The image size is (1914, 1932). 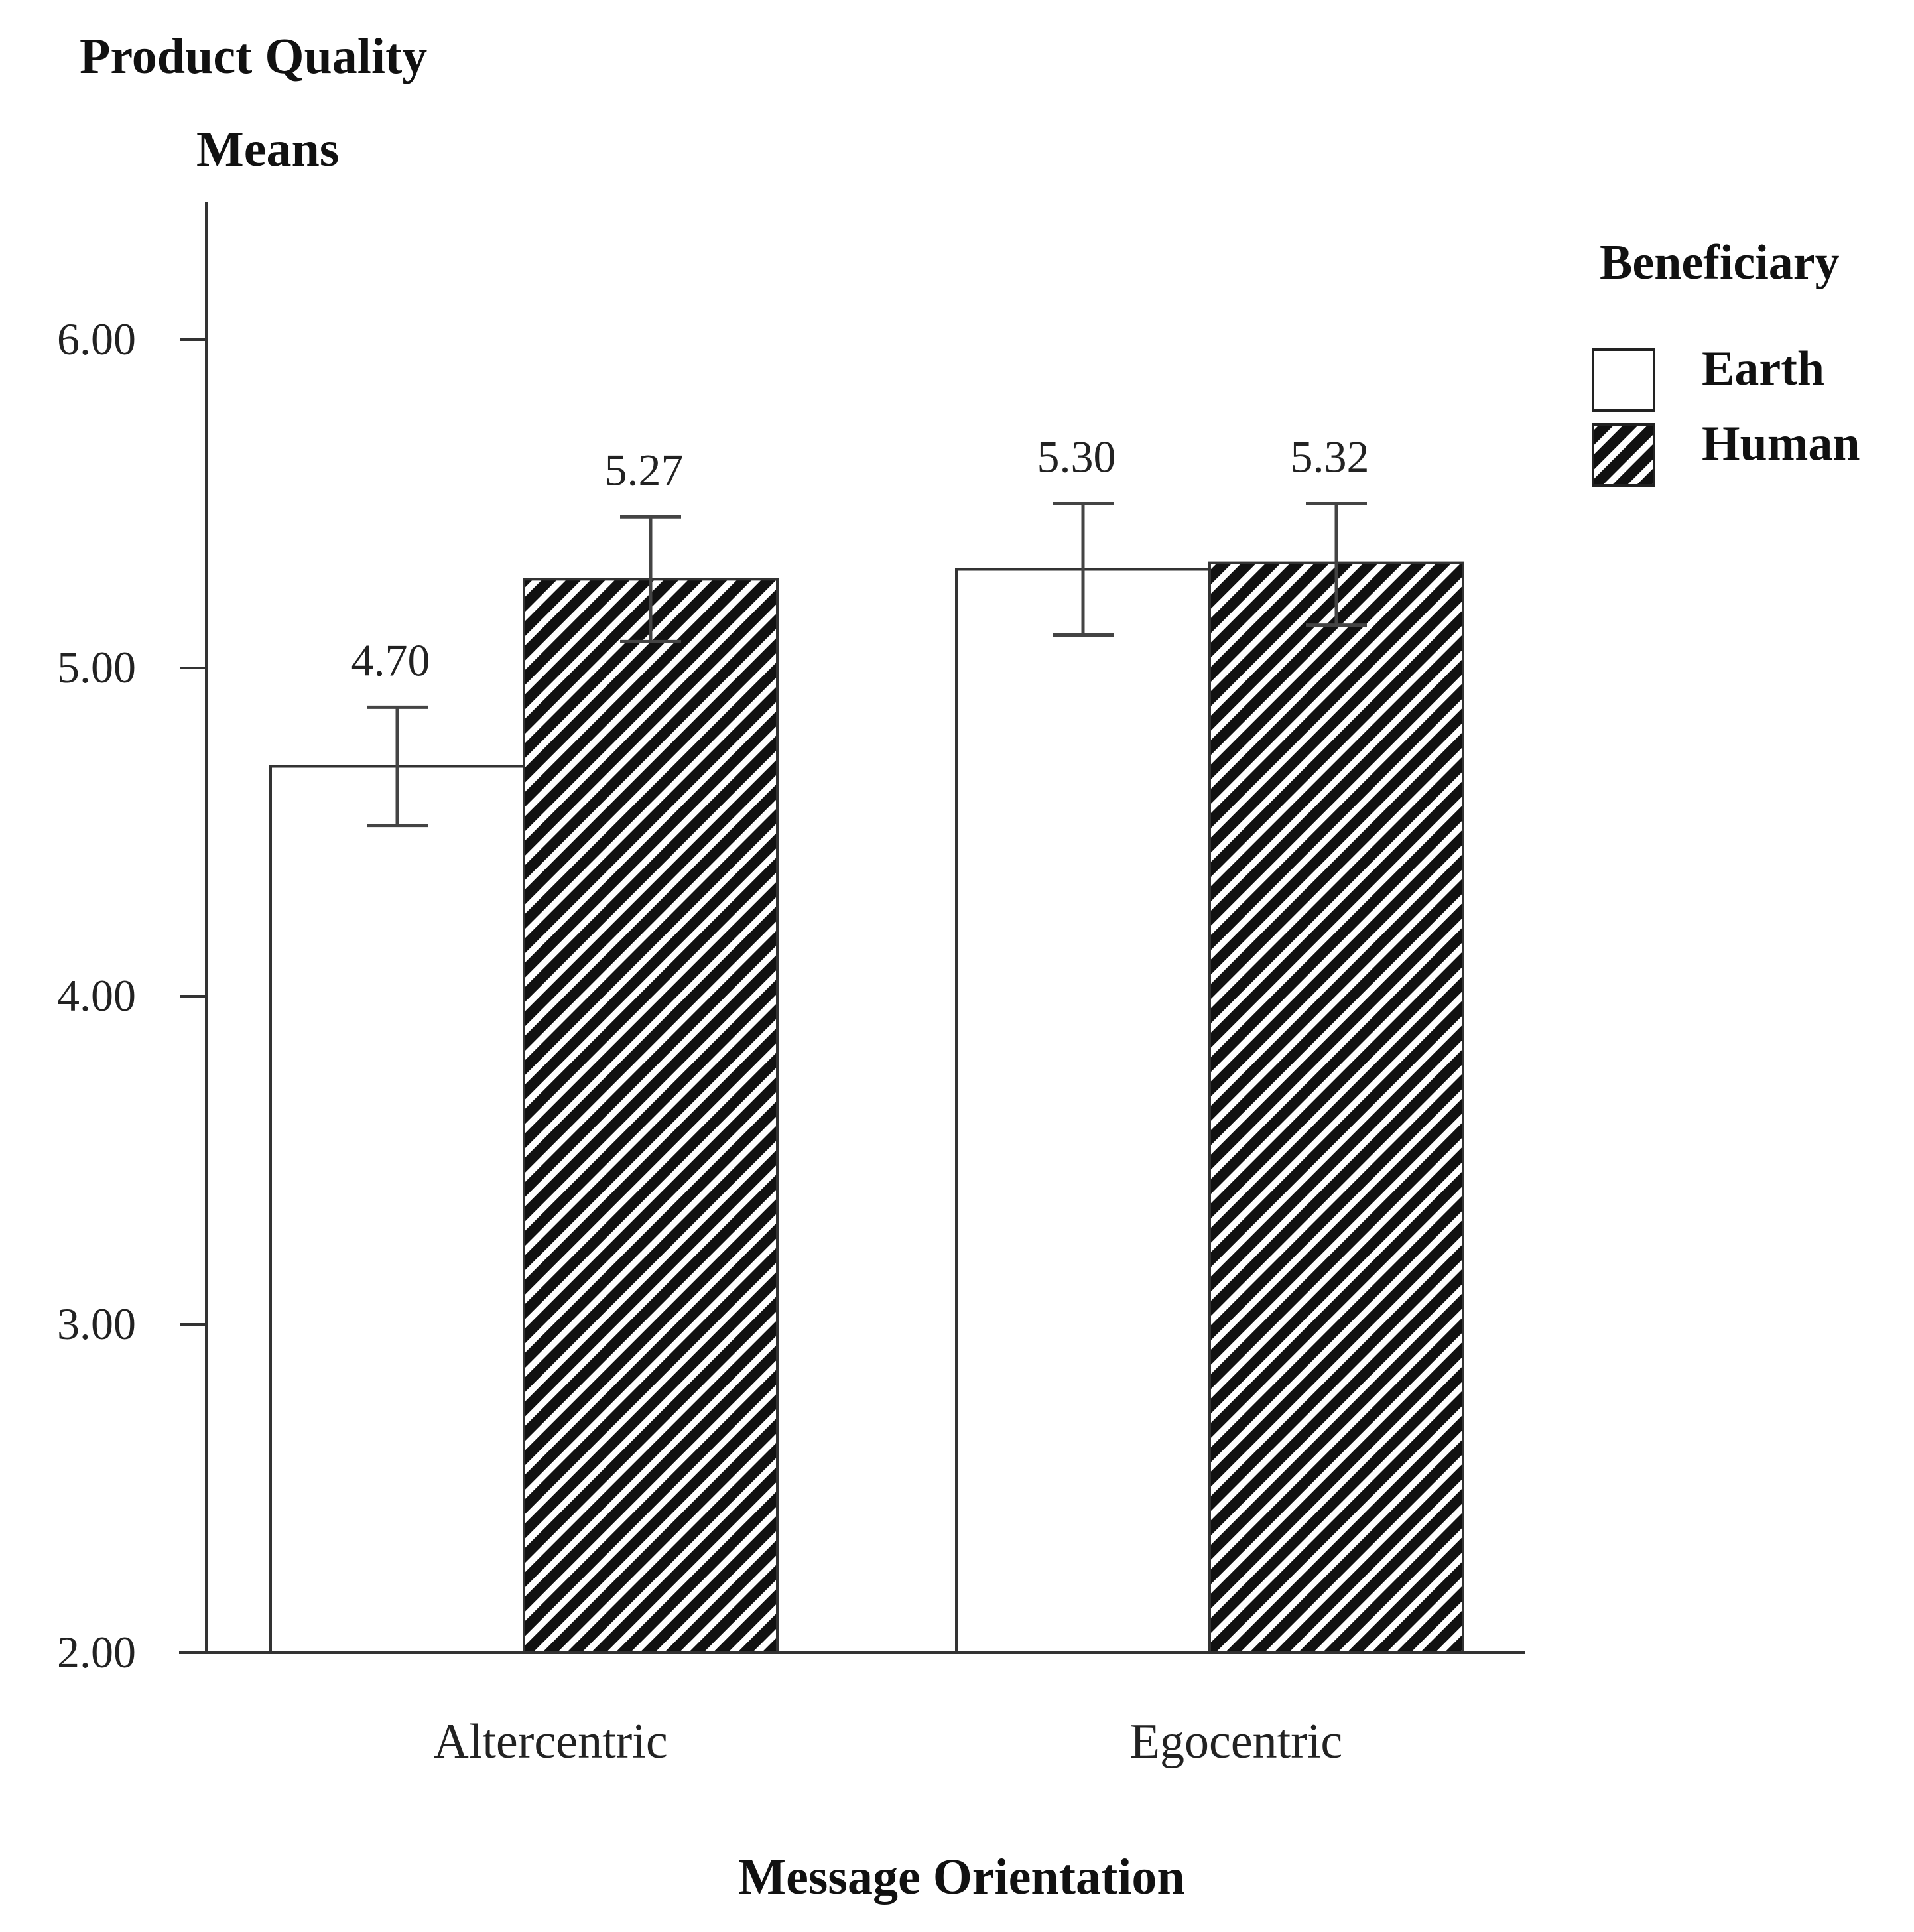 I want to click on legend-label-earth: Earth, so click(x=1763, y=369).